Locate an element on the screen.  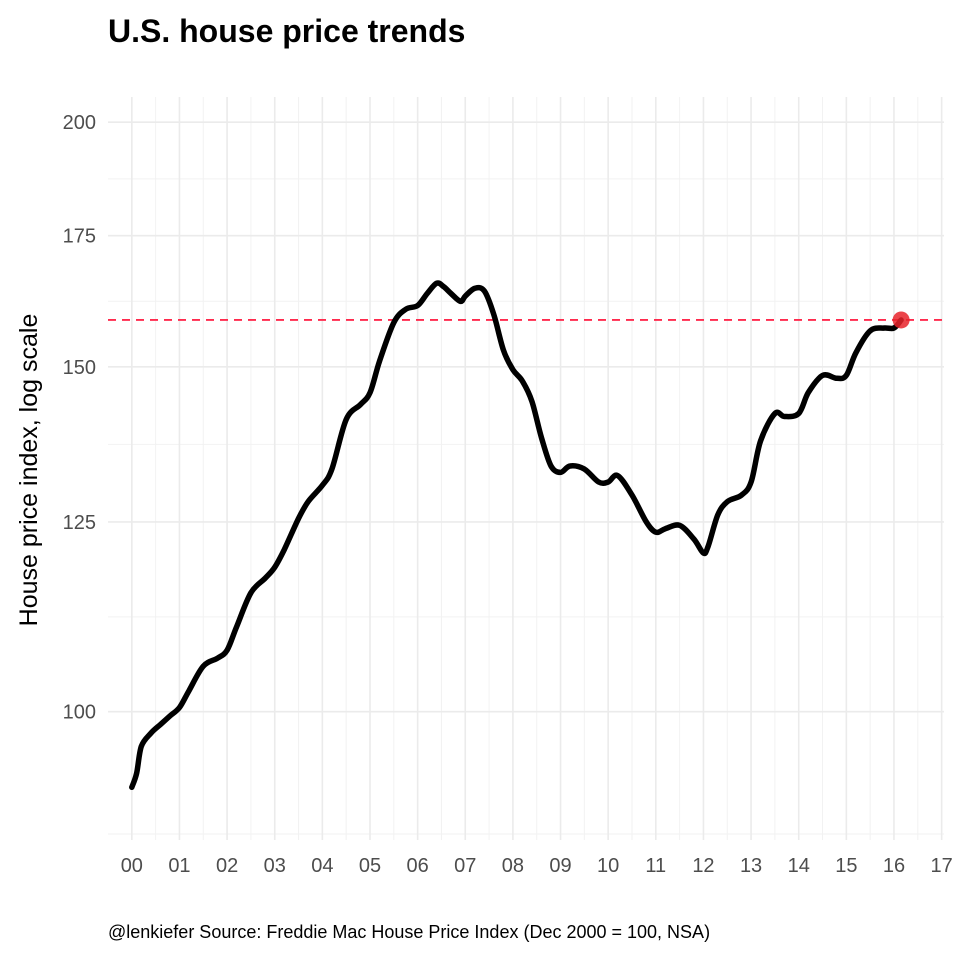
y-tick-label: 125 is located at coordinates (79, 523).